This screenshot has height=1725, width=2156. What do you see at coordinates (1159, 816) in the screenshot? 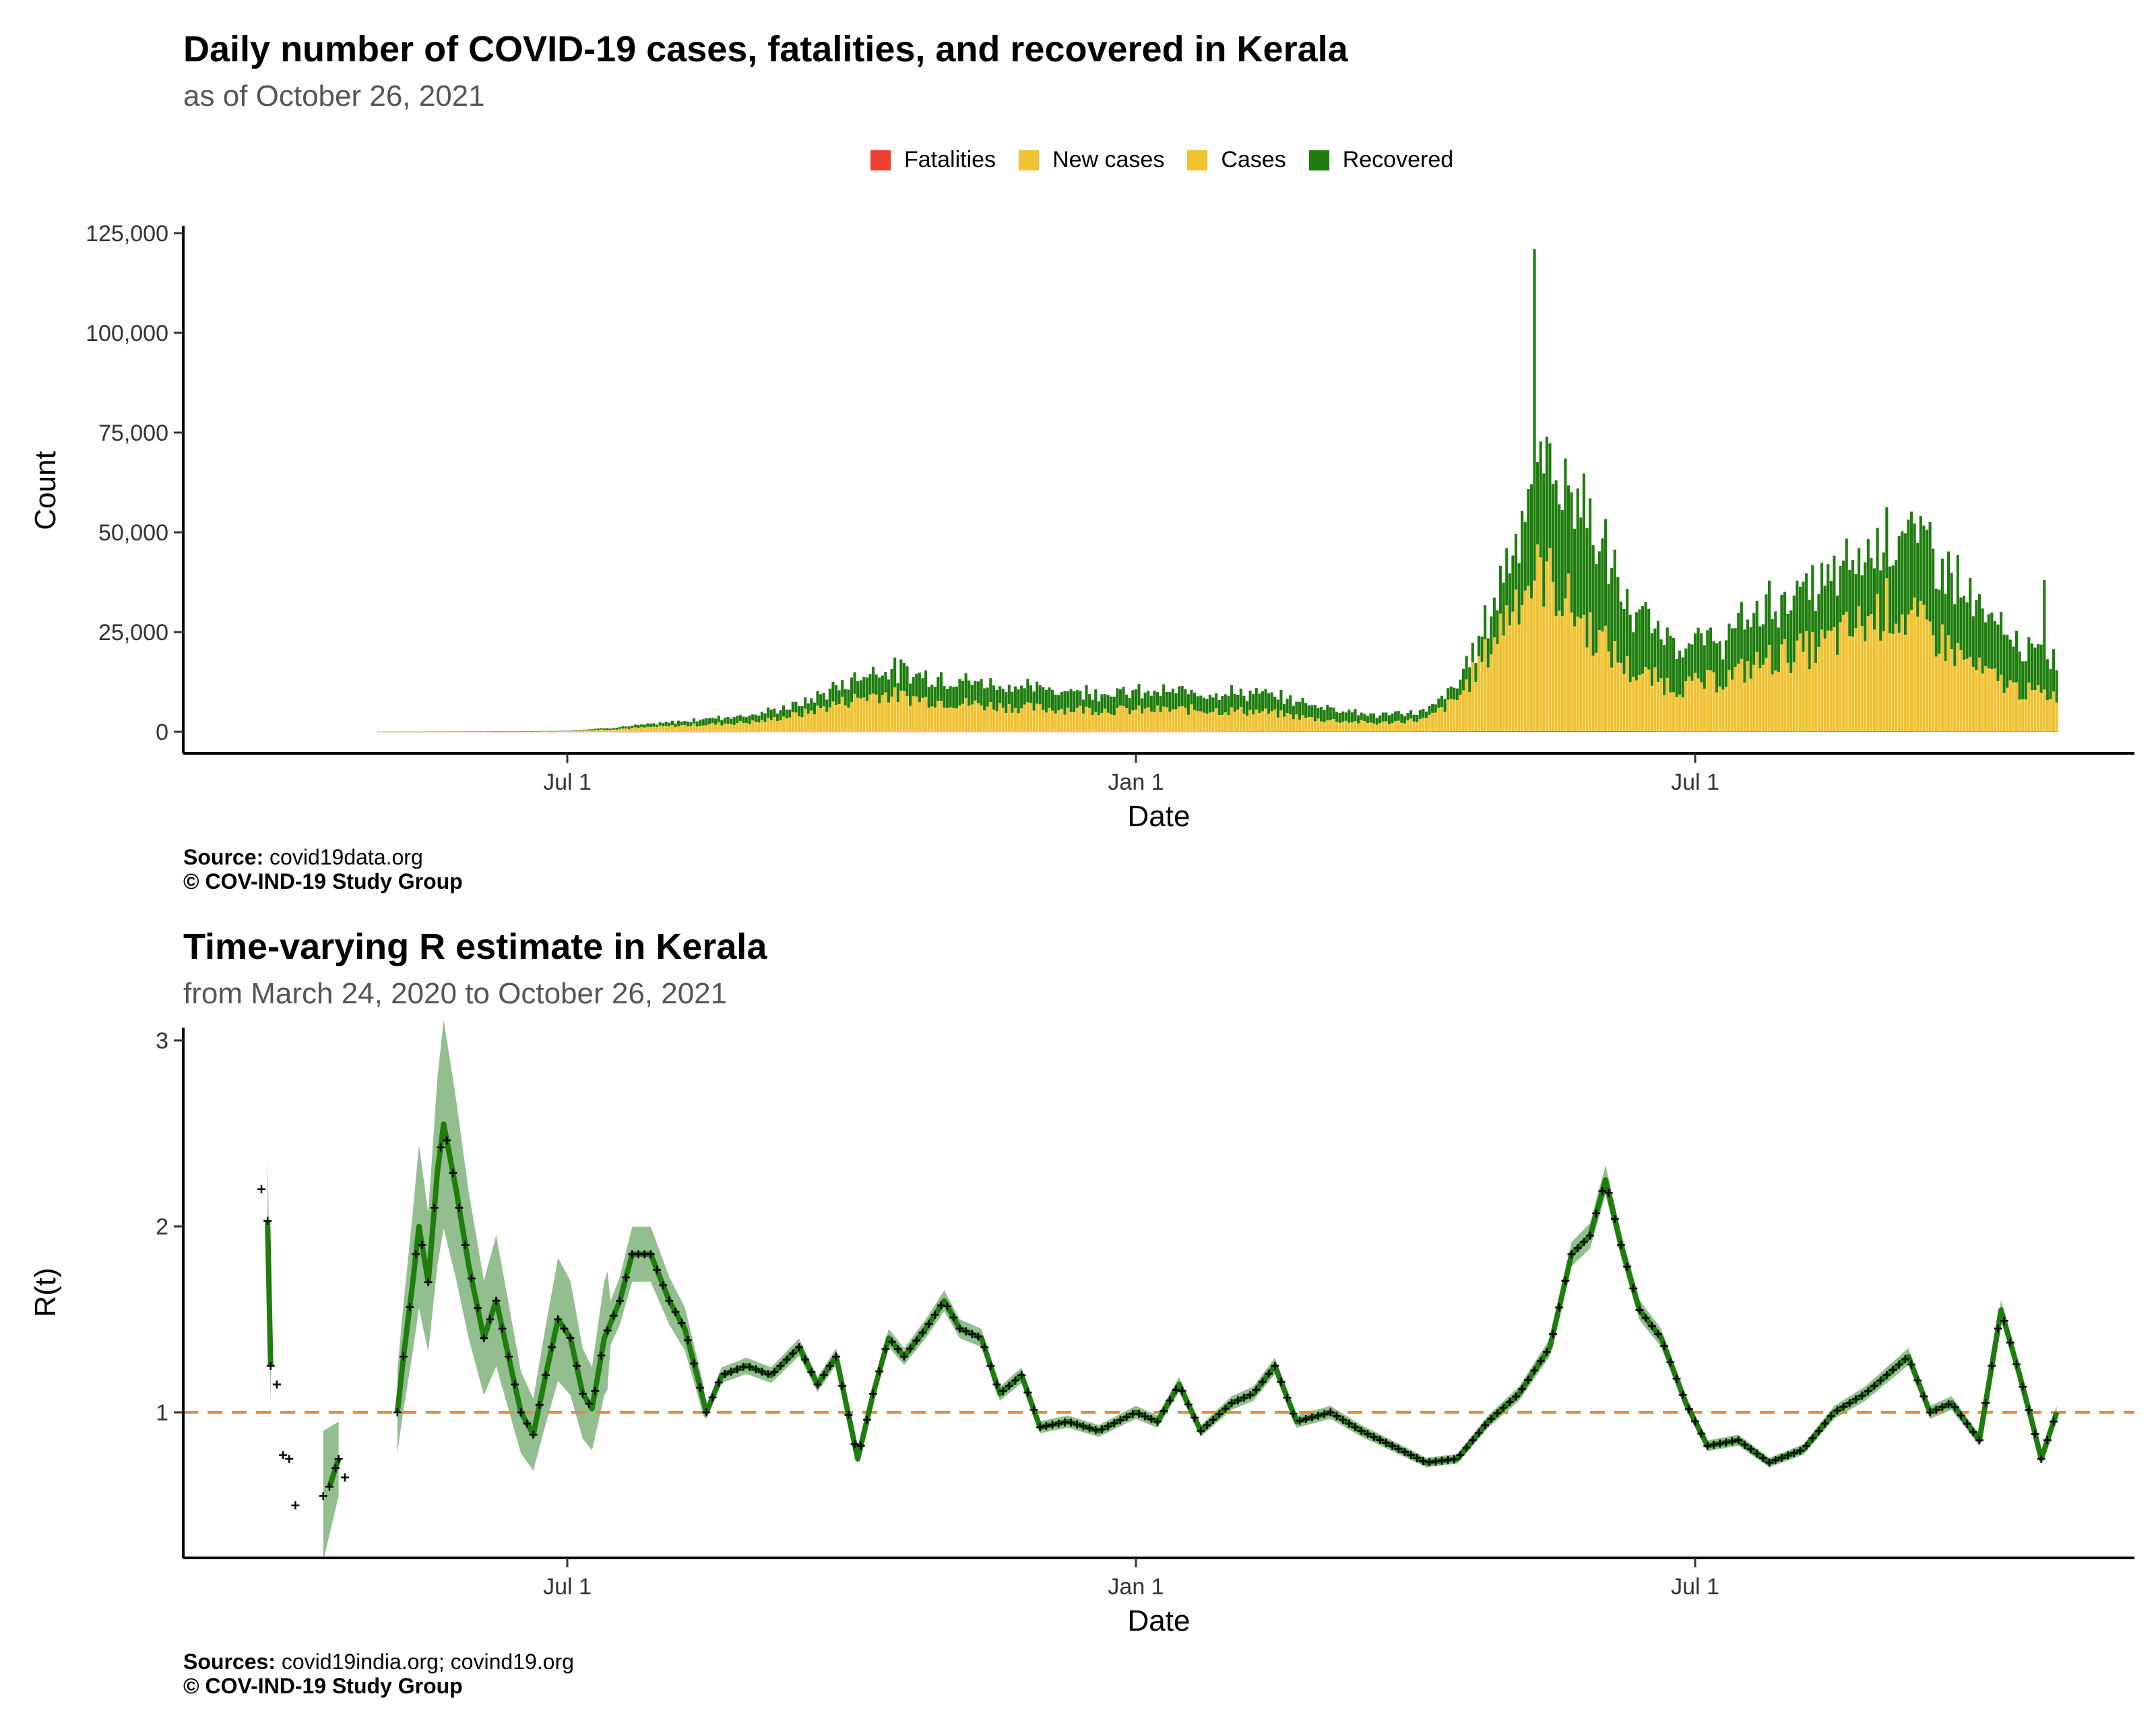
I see `cases-x-axis-title: Date` at bounding box center [1159, 816].